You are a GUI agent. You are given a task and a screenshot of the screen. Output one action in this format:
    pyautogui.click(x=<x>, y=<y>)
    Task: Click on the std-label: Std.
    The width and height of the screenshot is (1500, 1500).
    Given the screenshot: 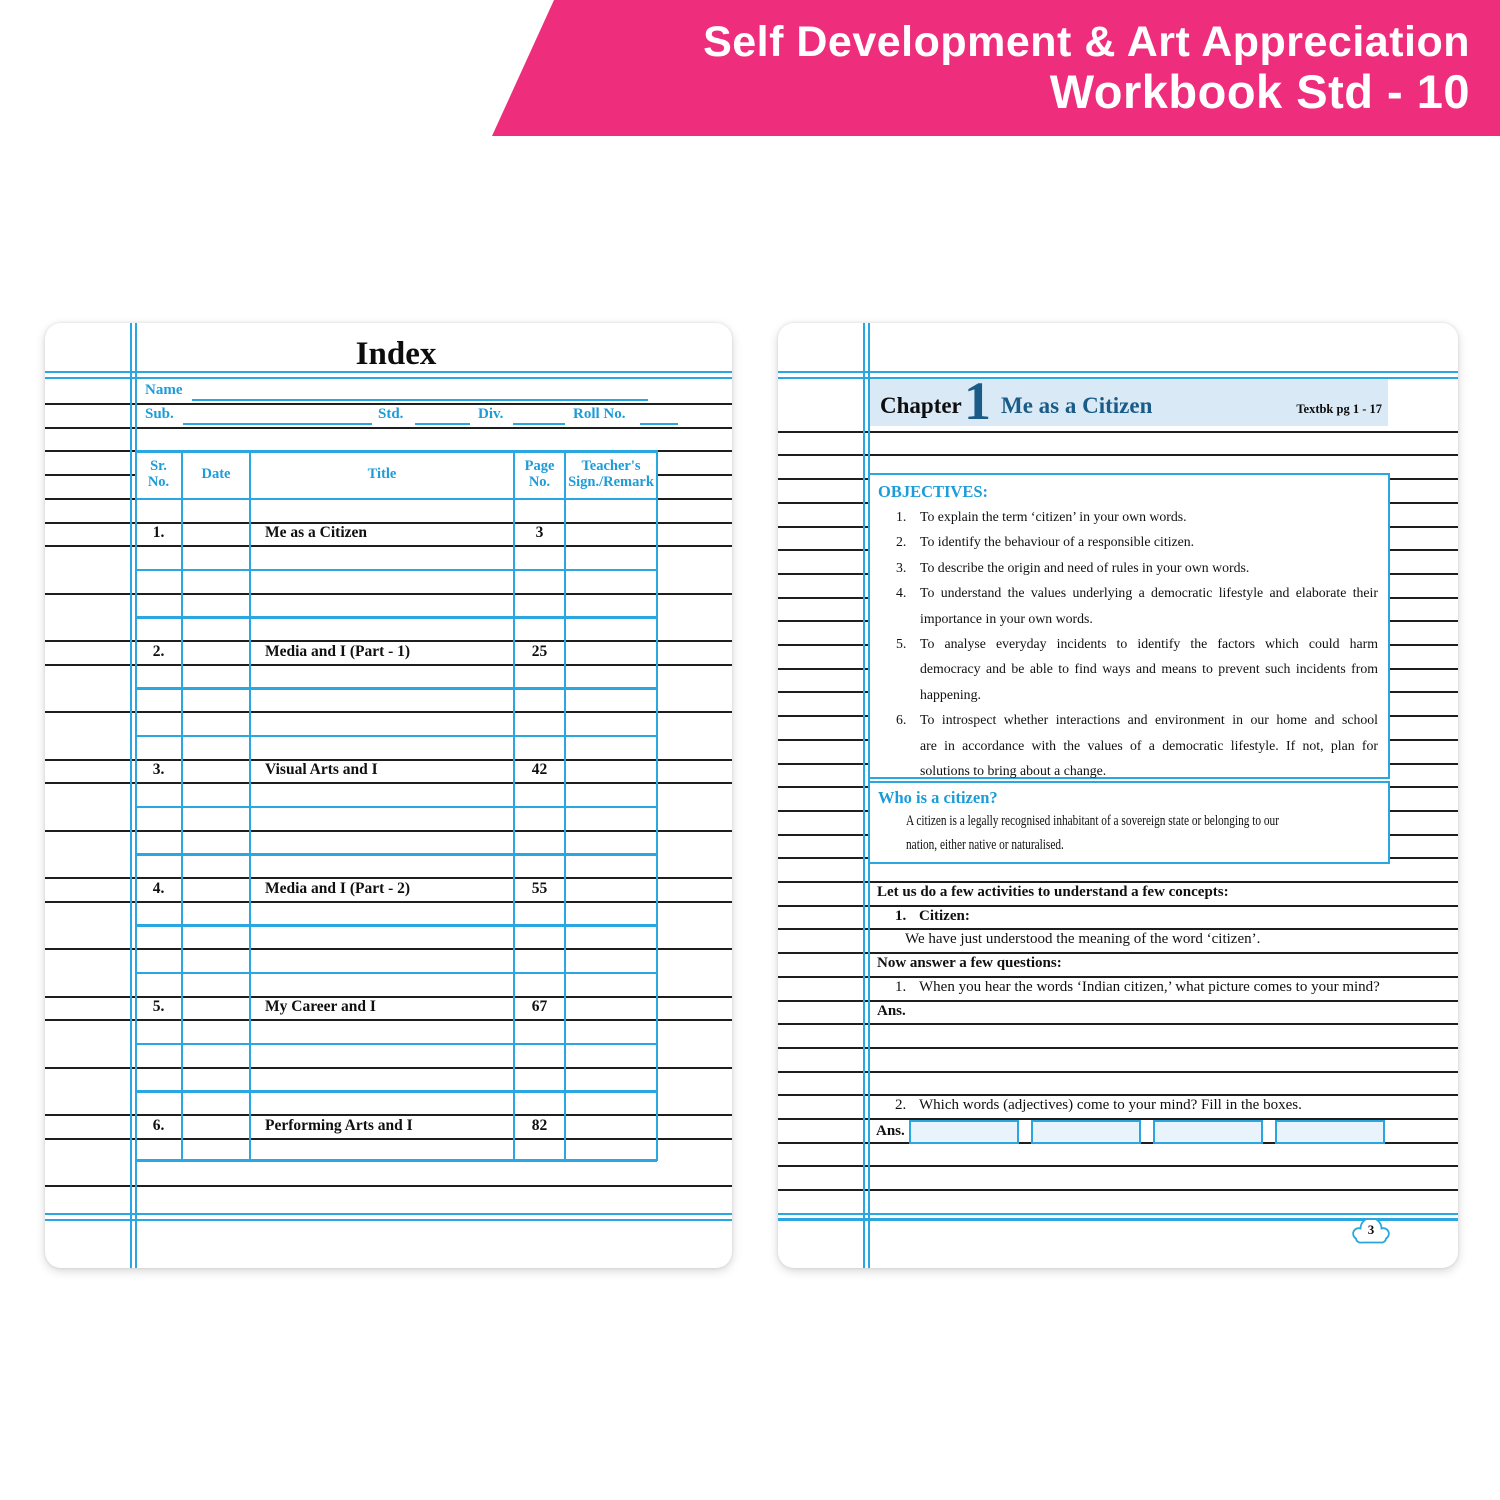 What is the action you would take?
    pyautogui.click(x=391, y=414)
    